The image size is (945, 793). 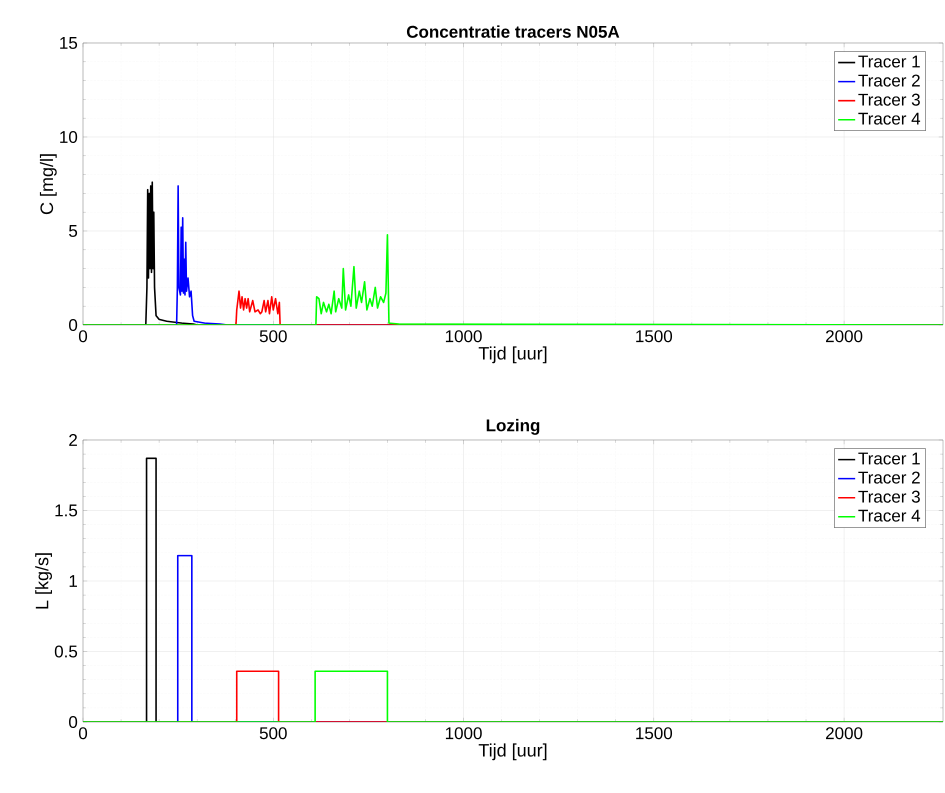 I want to click on y-tick-label: 5, so click(x=73, y=231).